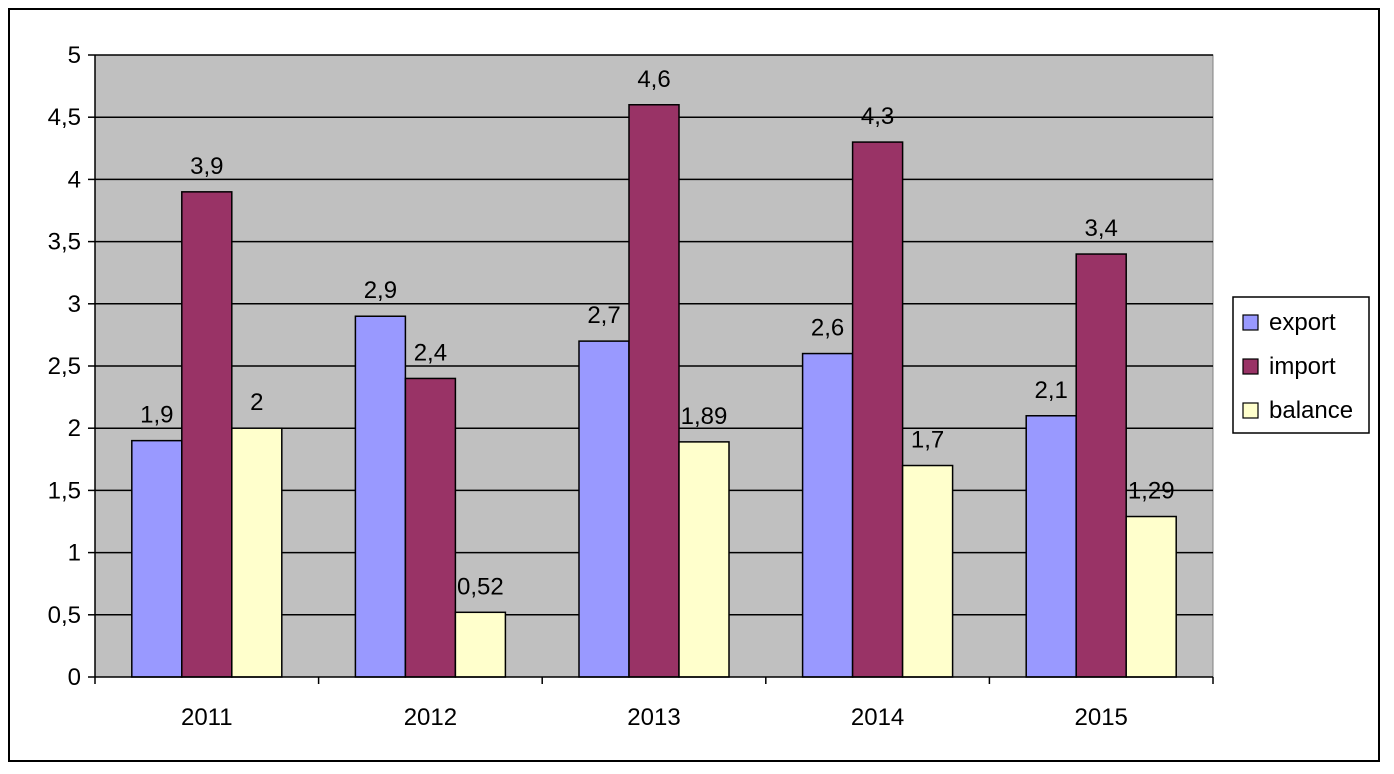  What do you see at coordinates (256, 402) in the screenshot?
I see `data-label-balance: 2` at bounding box center [256, 402].